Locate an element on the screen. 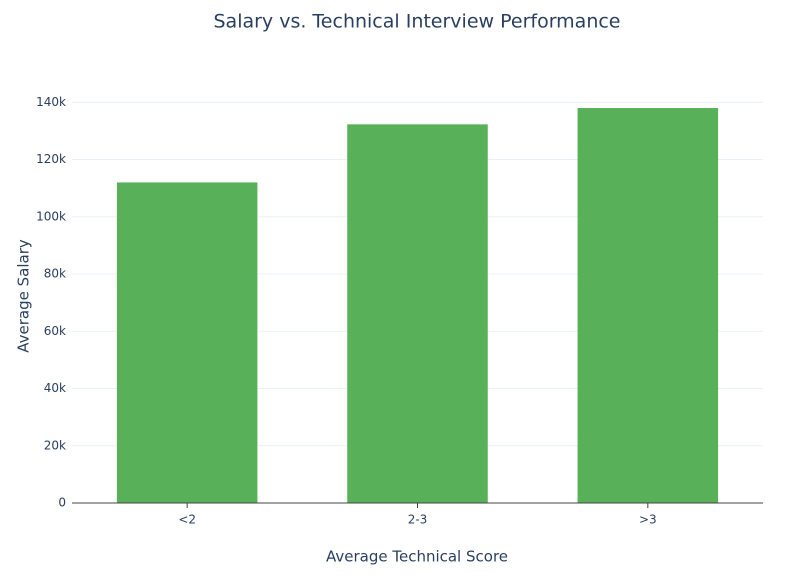 This screenshot has height=583, width=800. x-tick-label: 2-3 is located at coordinates (418, 520).